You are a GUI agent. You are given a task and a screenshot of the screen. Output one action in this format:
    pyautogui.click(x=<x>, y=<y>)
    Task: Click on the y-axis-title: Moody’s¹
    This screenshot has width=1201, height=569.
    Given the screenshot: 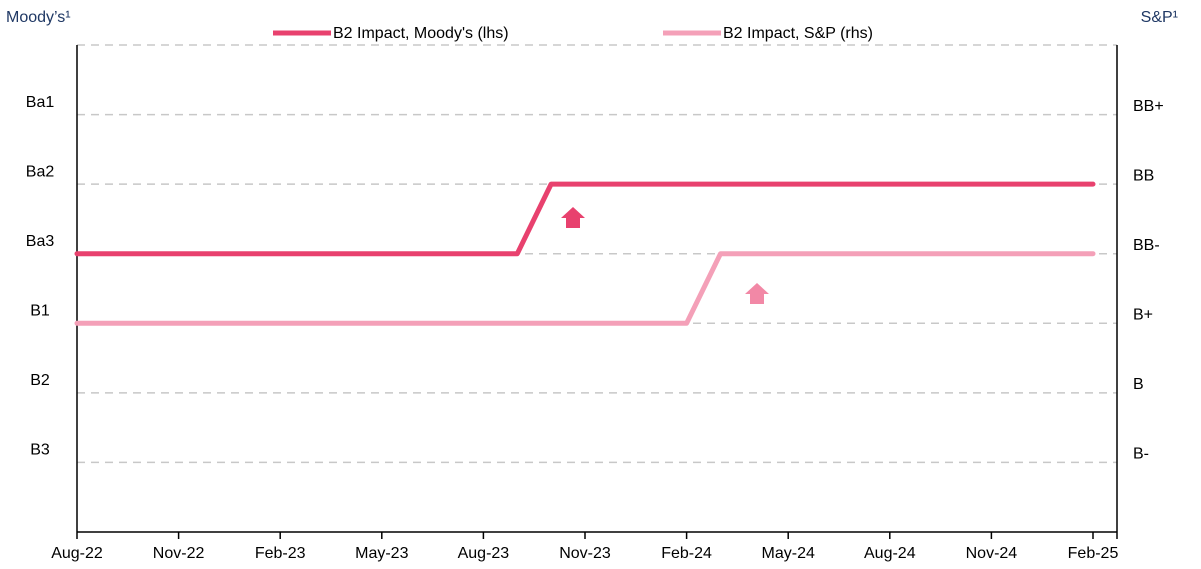 What is the action you would take?
    pyautogui.click(x=38, y=17)
    